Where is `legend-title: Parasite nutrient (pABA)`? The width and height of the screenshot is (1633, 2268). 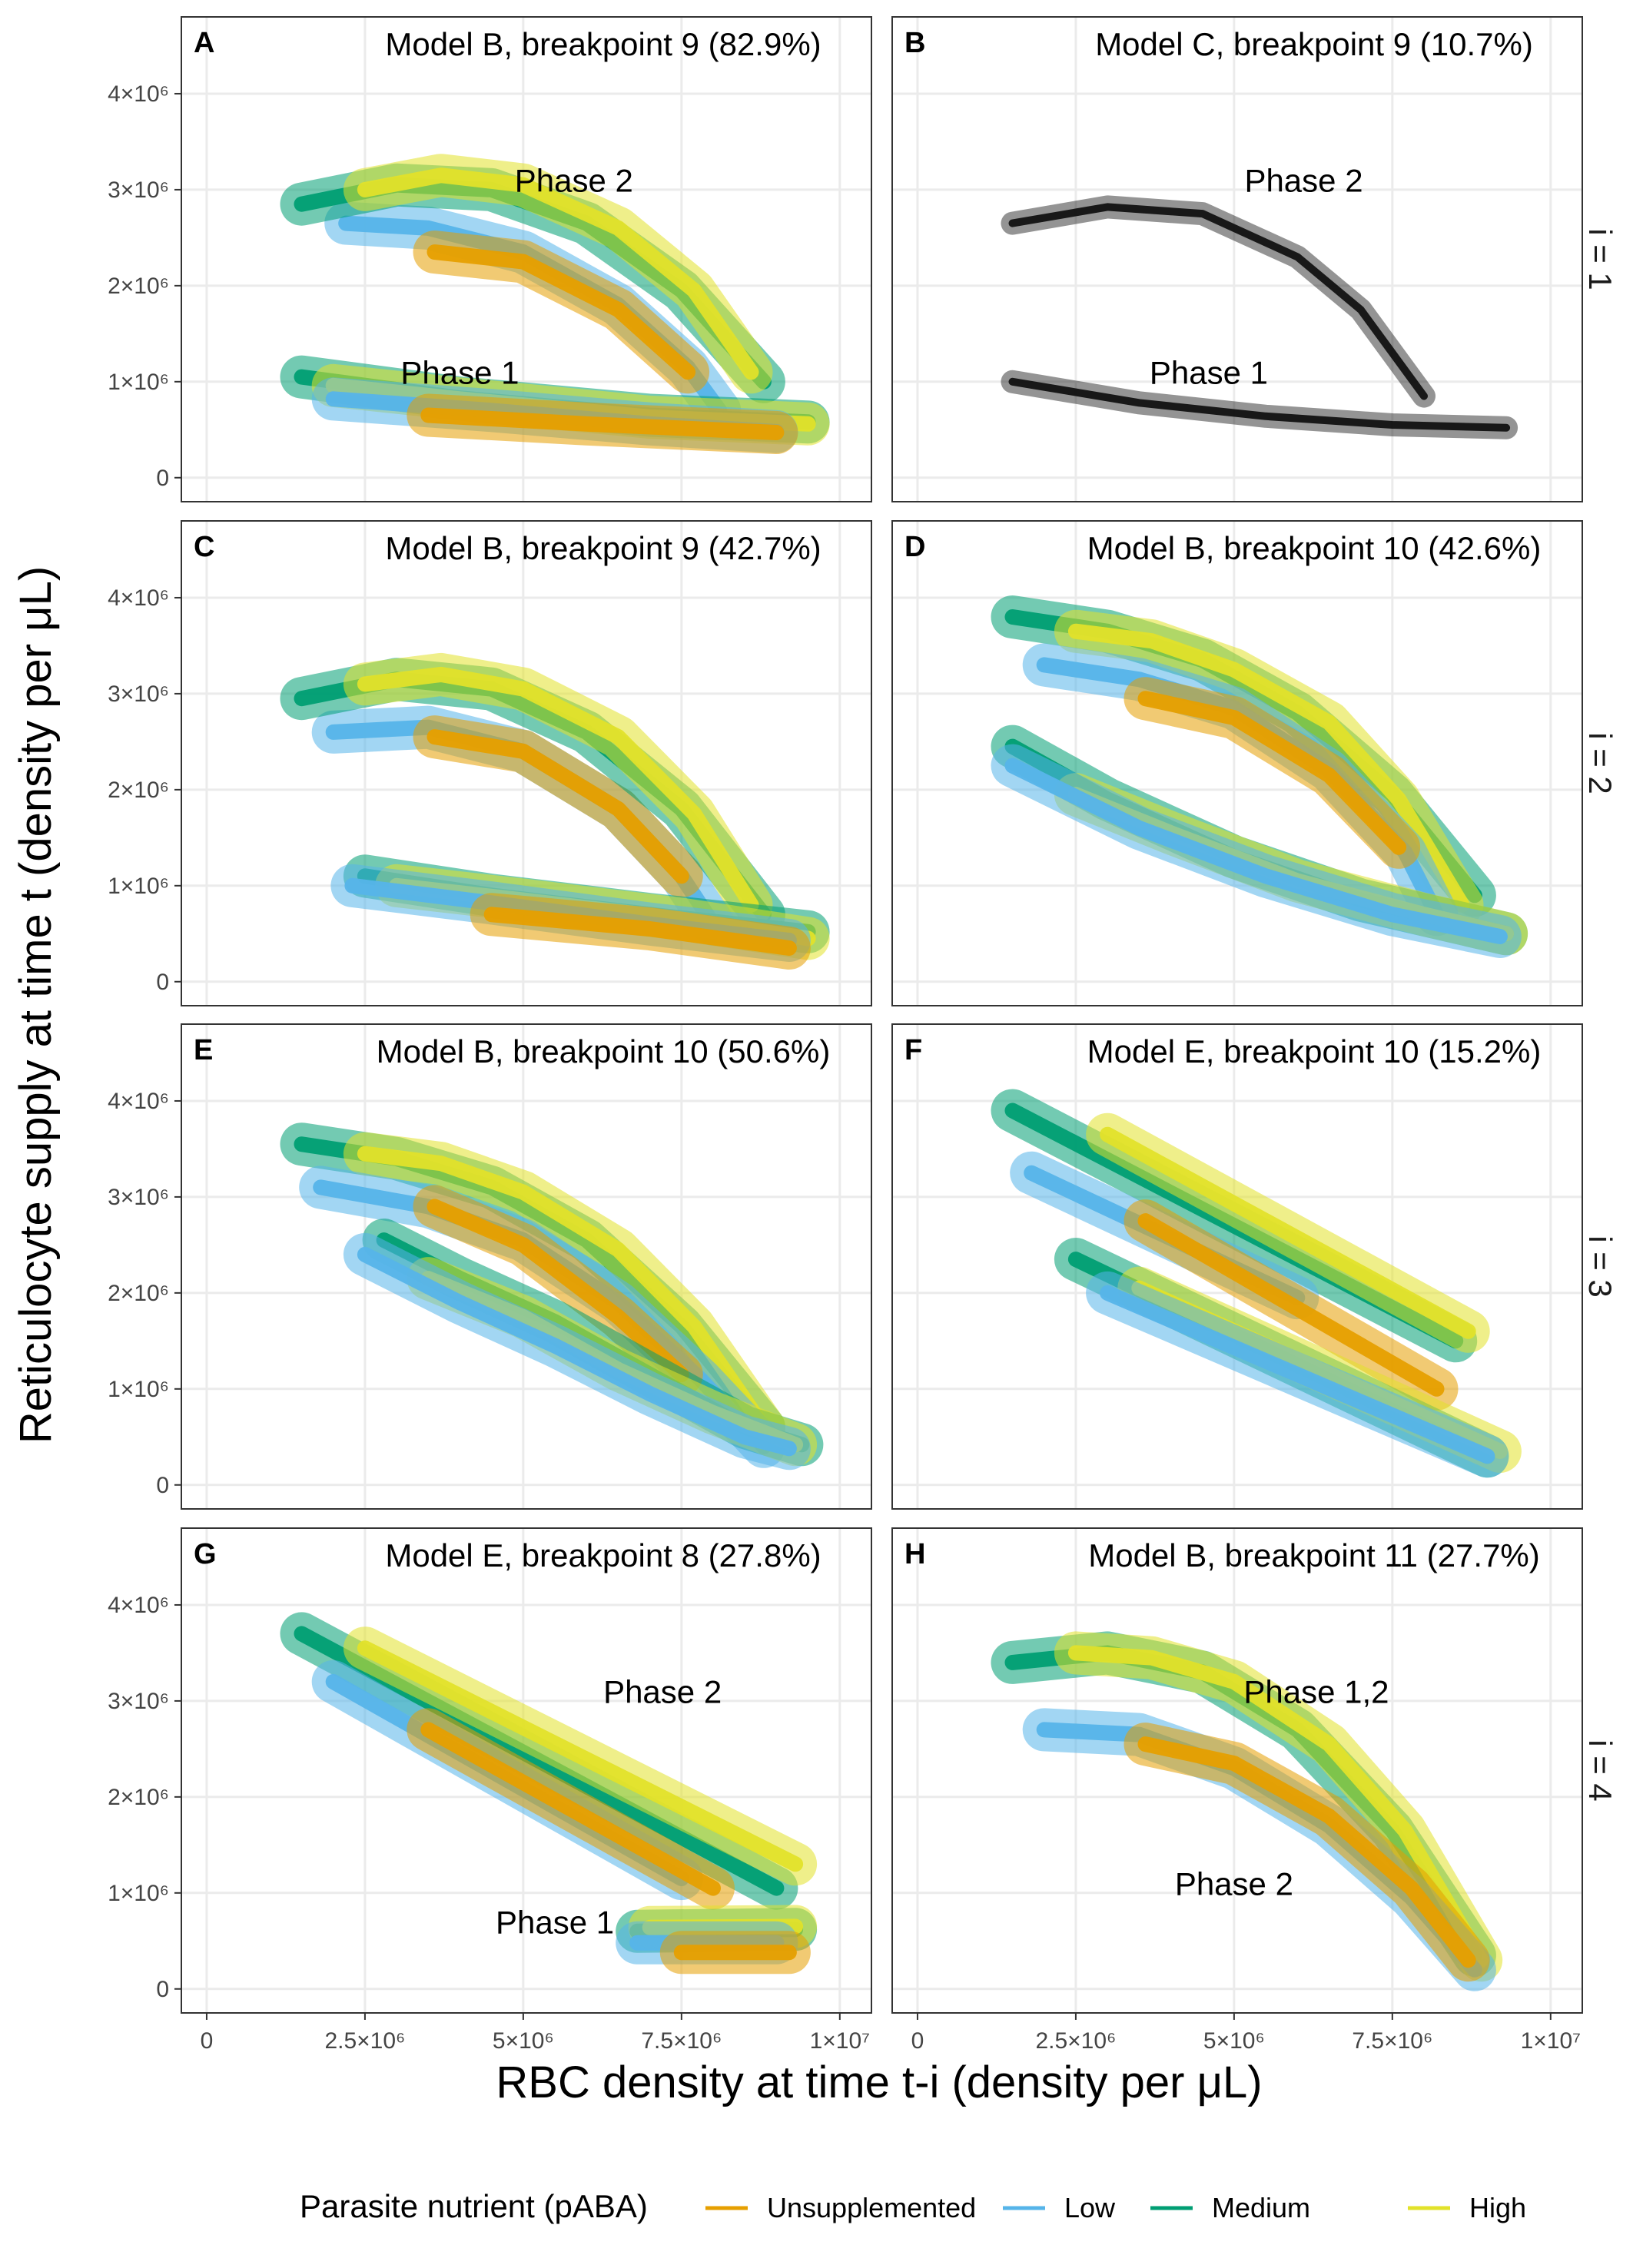
legend-title: Parasite nutrient (pABA) is located at coordinates (474, 2206).